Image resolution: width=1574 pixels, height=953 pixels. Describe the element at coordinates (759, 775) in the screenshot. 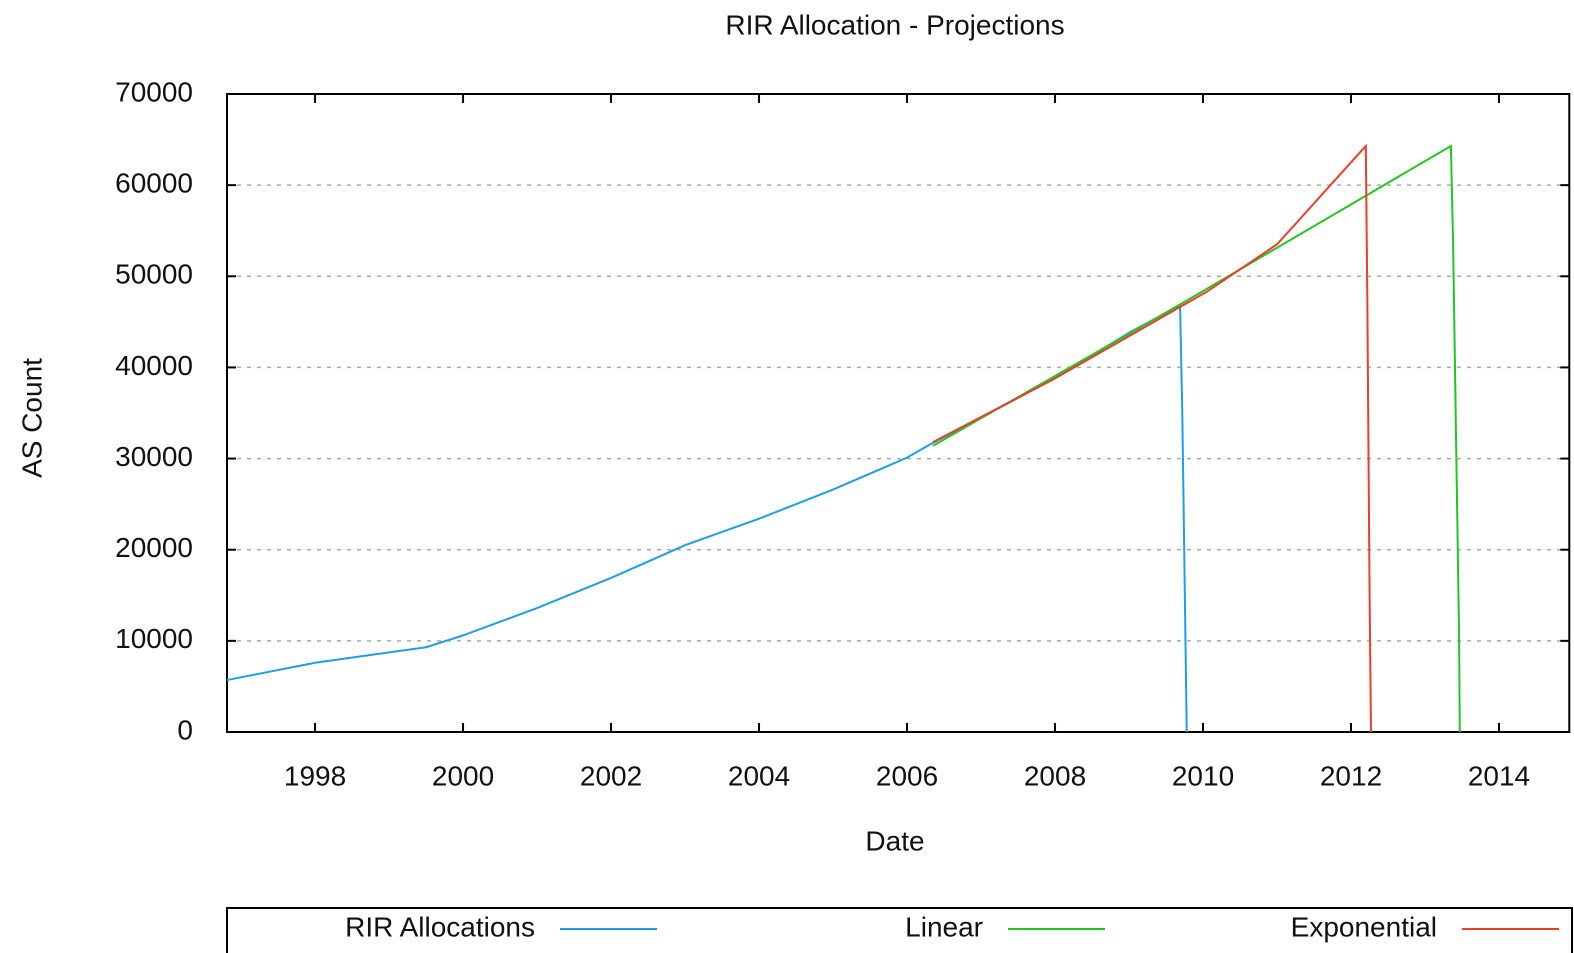

I see `x-tick-label: 2004` at that location.